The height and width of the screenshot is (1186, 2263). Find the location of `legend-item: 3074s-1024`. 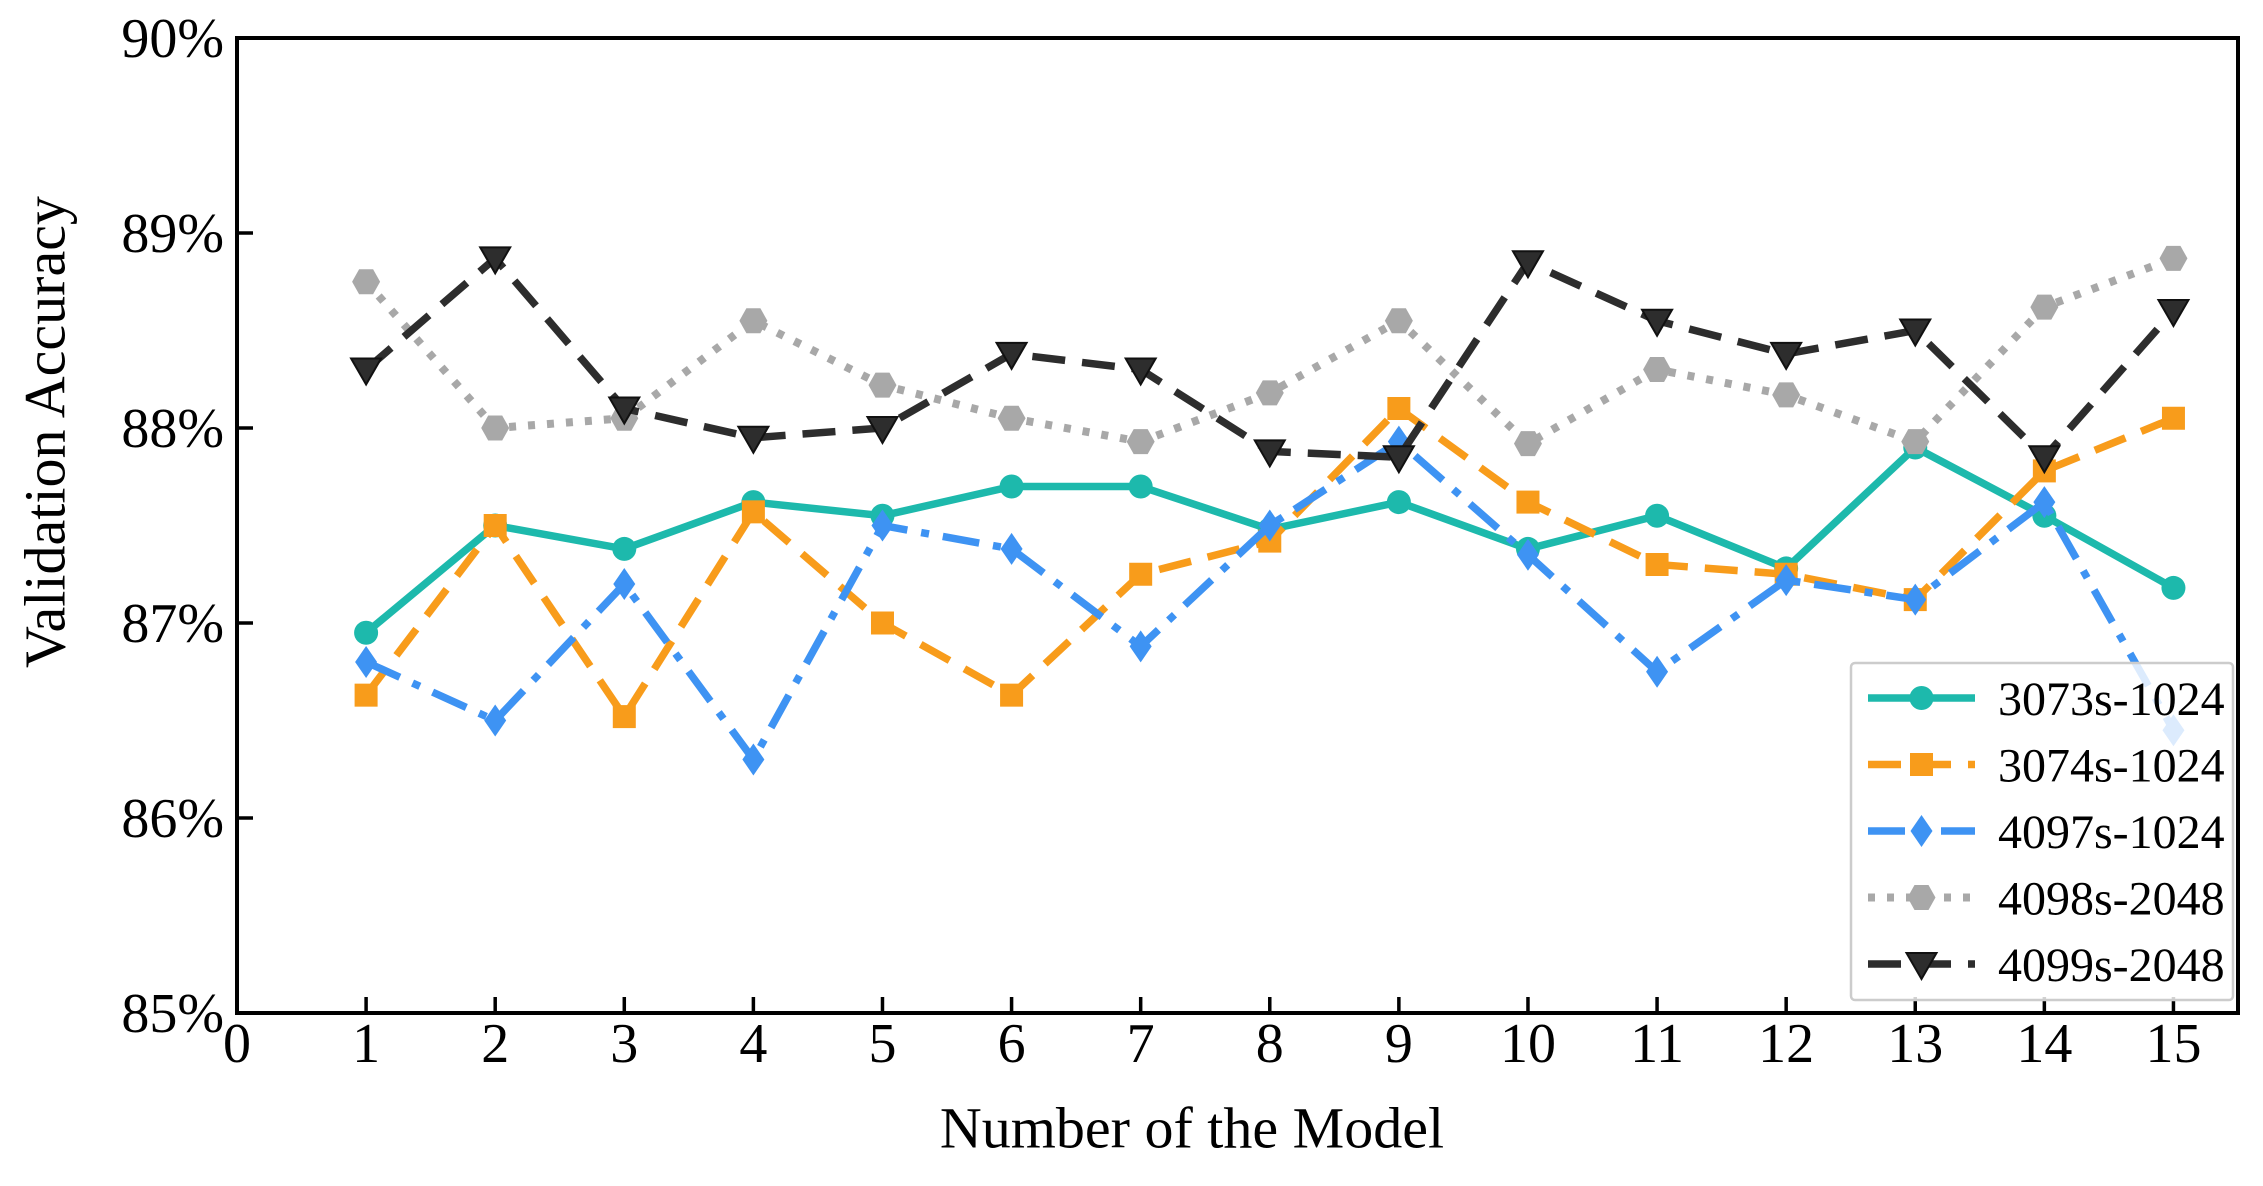

legend-item: 3074s-1024 is located at coordinates (2046, 766).